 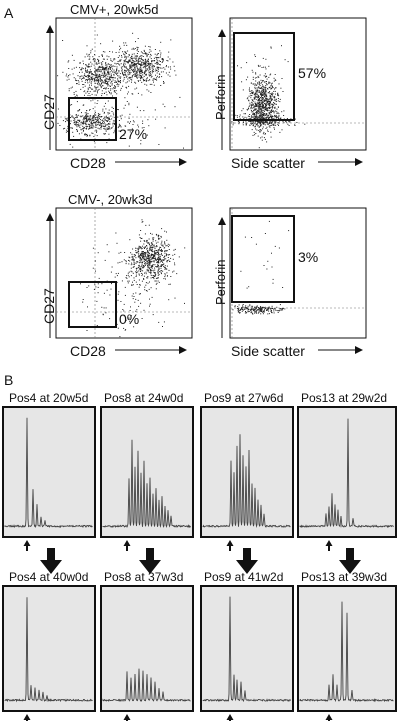 What do you see at coordinates (220, 97) in the screenshot?
I see `row1-right-ylabel: Perforin` at bounding box center [220, 97].